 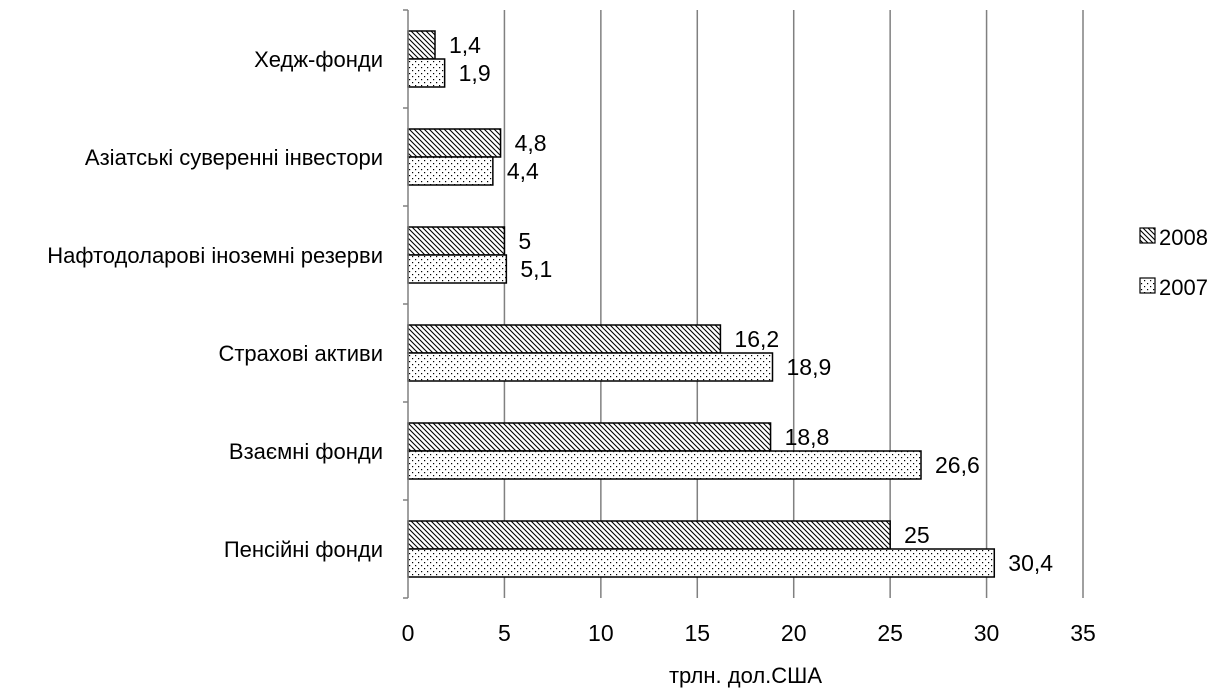 What do you see at coordinates (234, 157) in the screenshot?
I see `category-label: Азіатські суверенні інвестори` at bounding box center [234, 157].